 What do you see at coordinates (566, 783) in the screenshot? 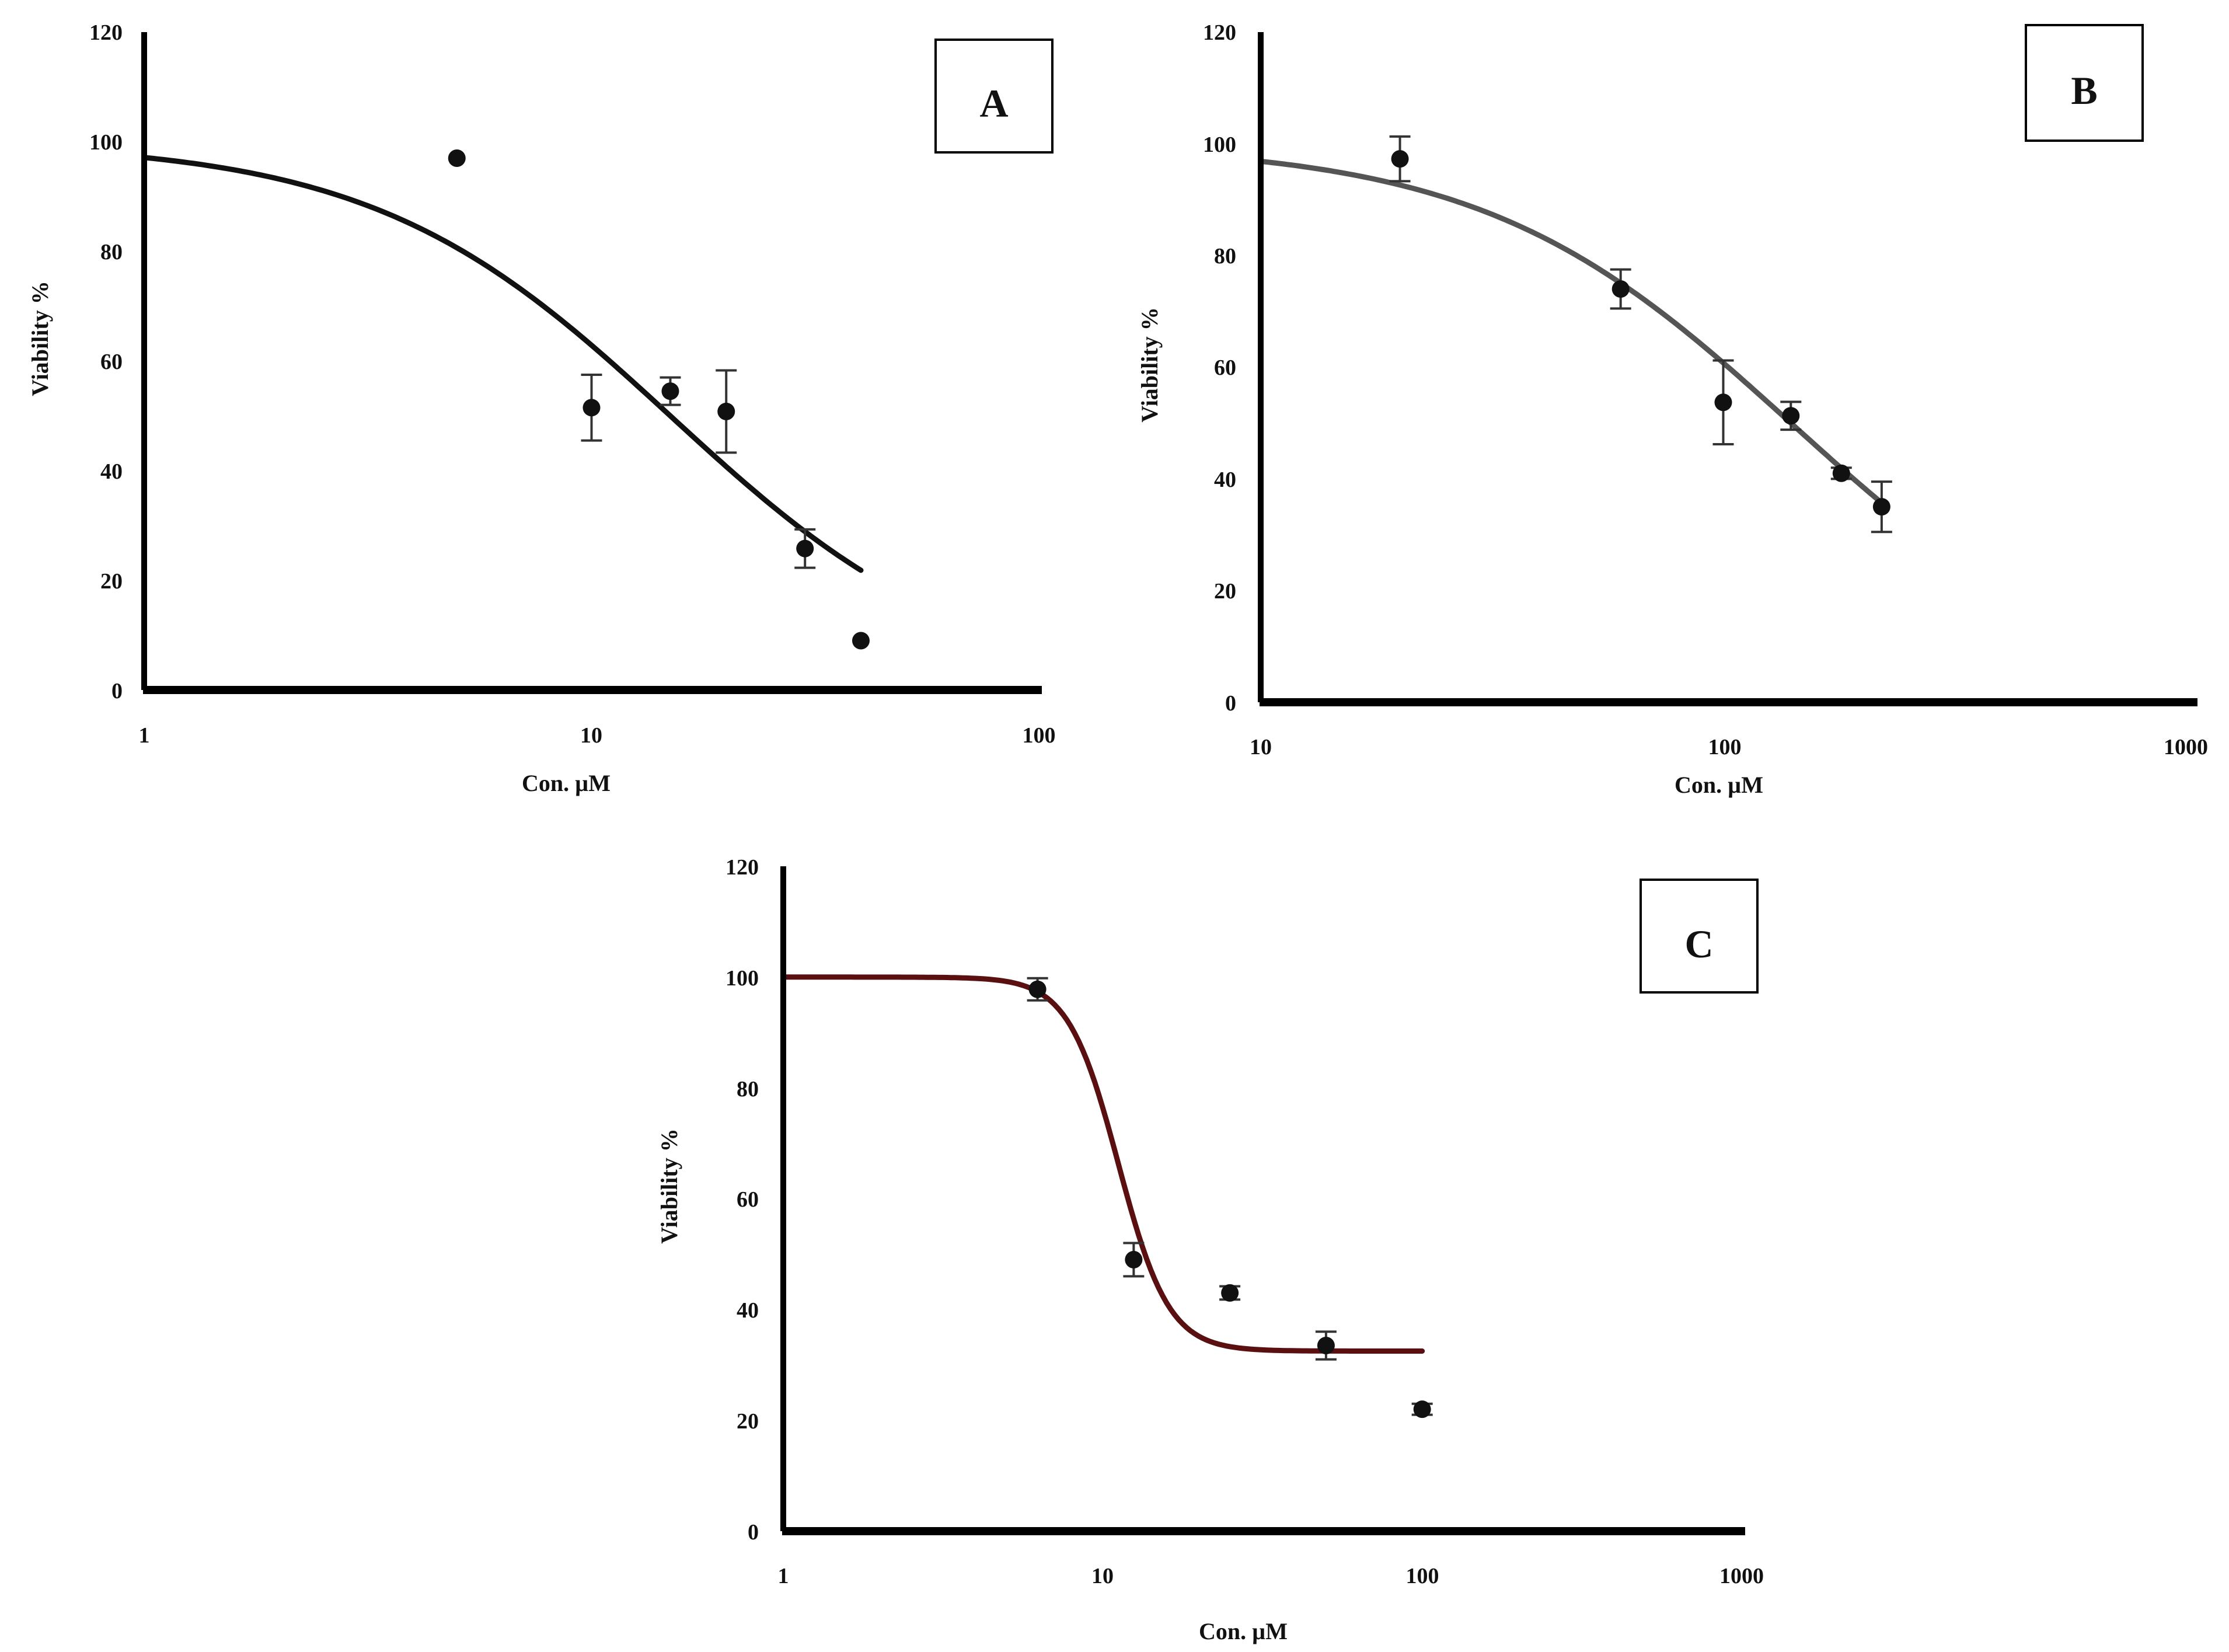
I see `panel-a-x-axis-label: Con. µM` at bounding box center [566, 783].